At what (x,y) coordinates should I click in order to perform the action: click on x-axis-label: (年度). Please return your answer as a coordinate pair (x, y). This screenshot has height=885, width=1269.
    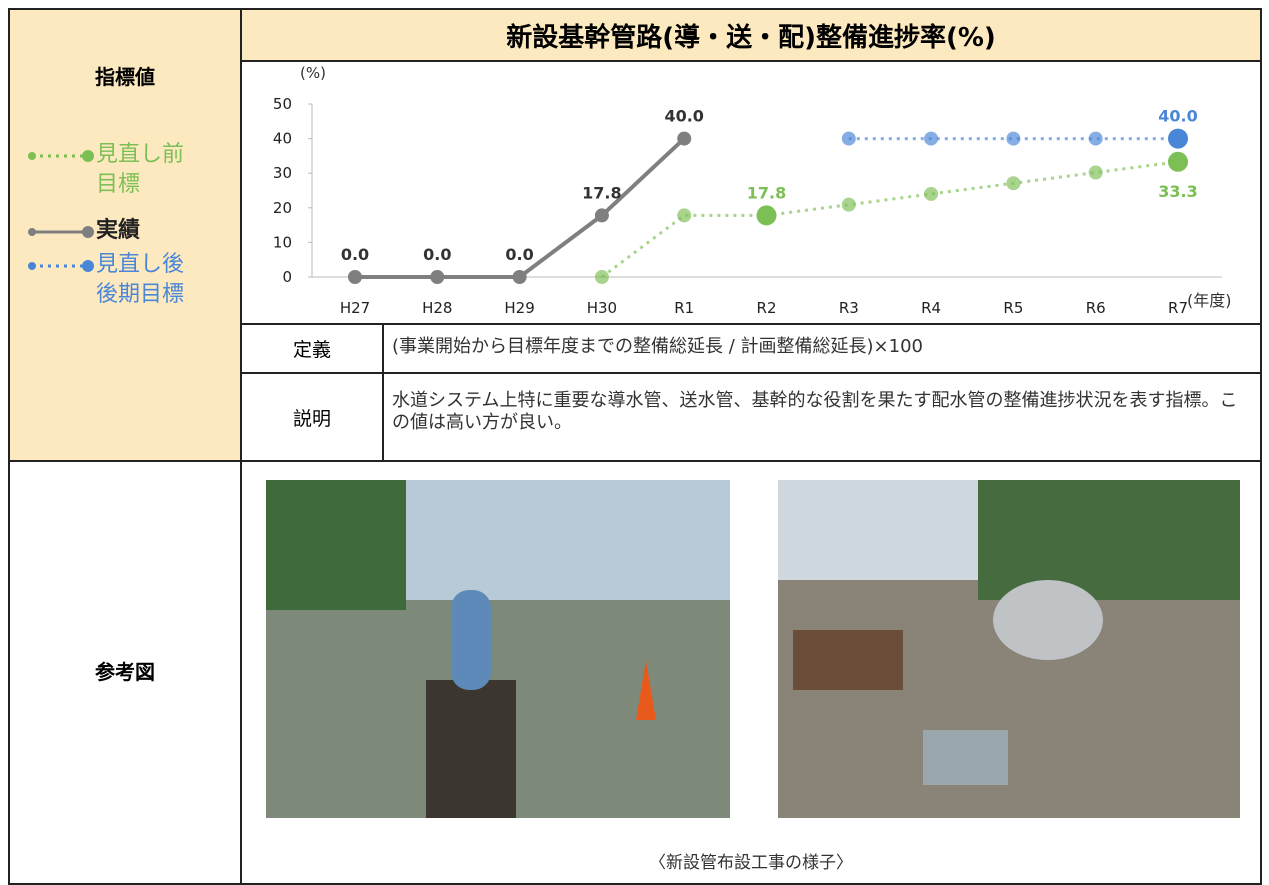
    Looking at the image, I should click on (1209, 300).